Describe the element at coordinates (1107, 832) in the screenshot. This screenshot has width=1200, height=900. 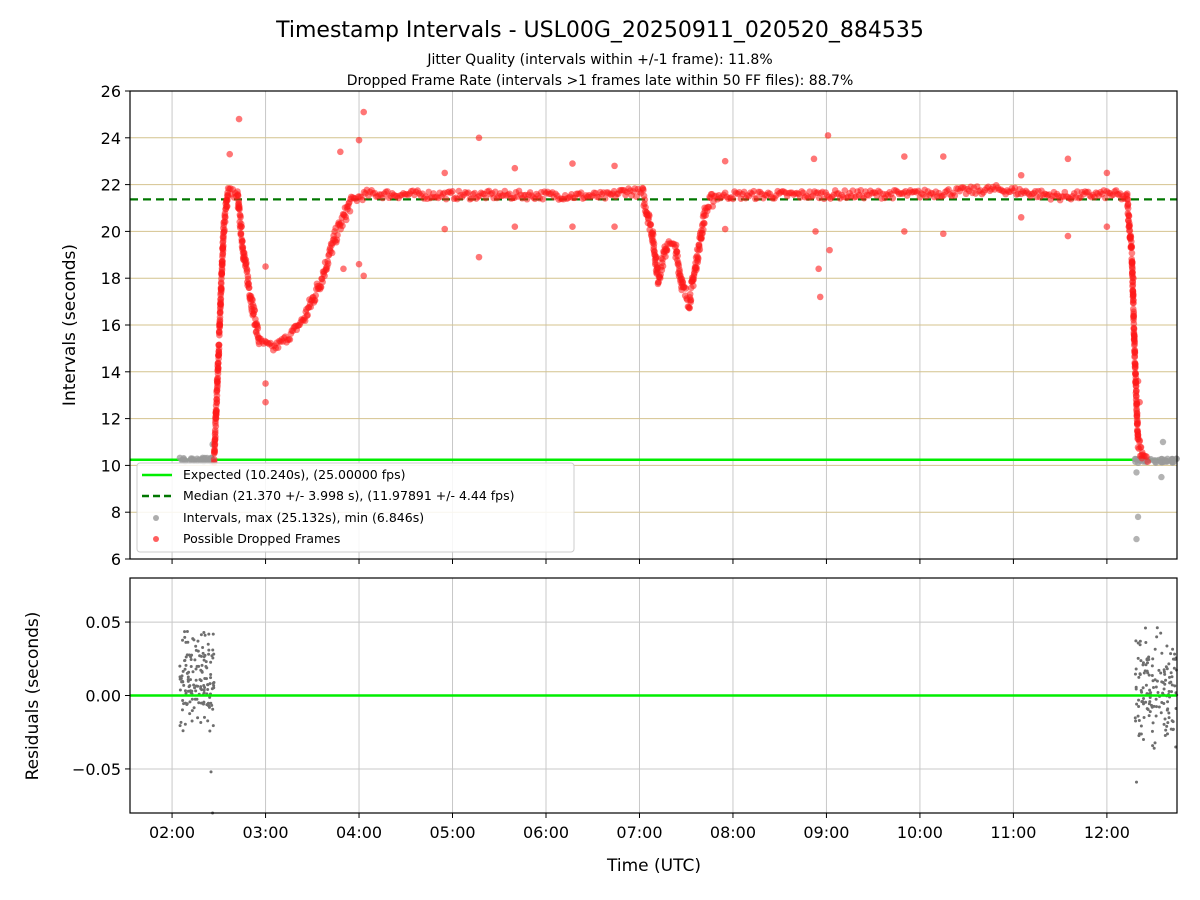
I see `x-tick-label: 12:00` at that location.